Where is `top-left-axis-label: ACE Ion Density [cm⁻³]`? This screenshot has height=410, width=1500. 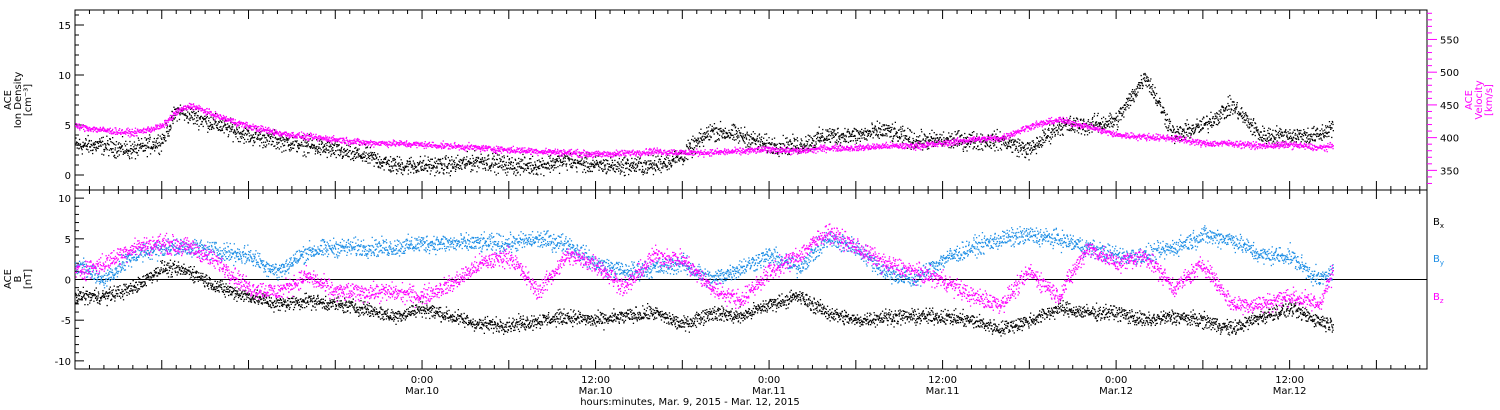 top-left-axis-label: ACE Ion Density [cm⁻³] is located at coordinates (18, 100).